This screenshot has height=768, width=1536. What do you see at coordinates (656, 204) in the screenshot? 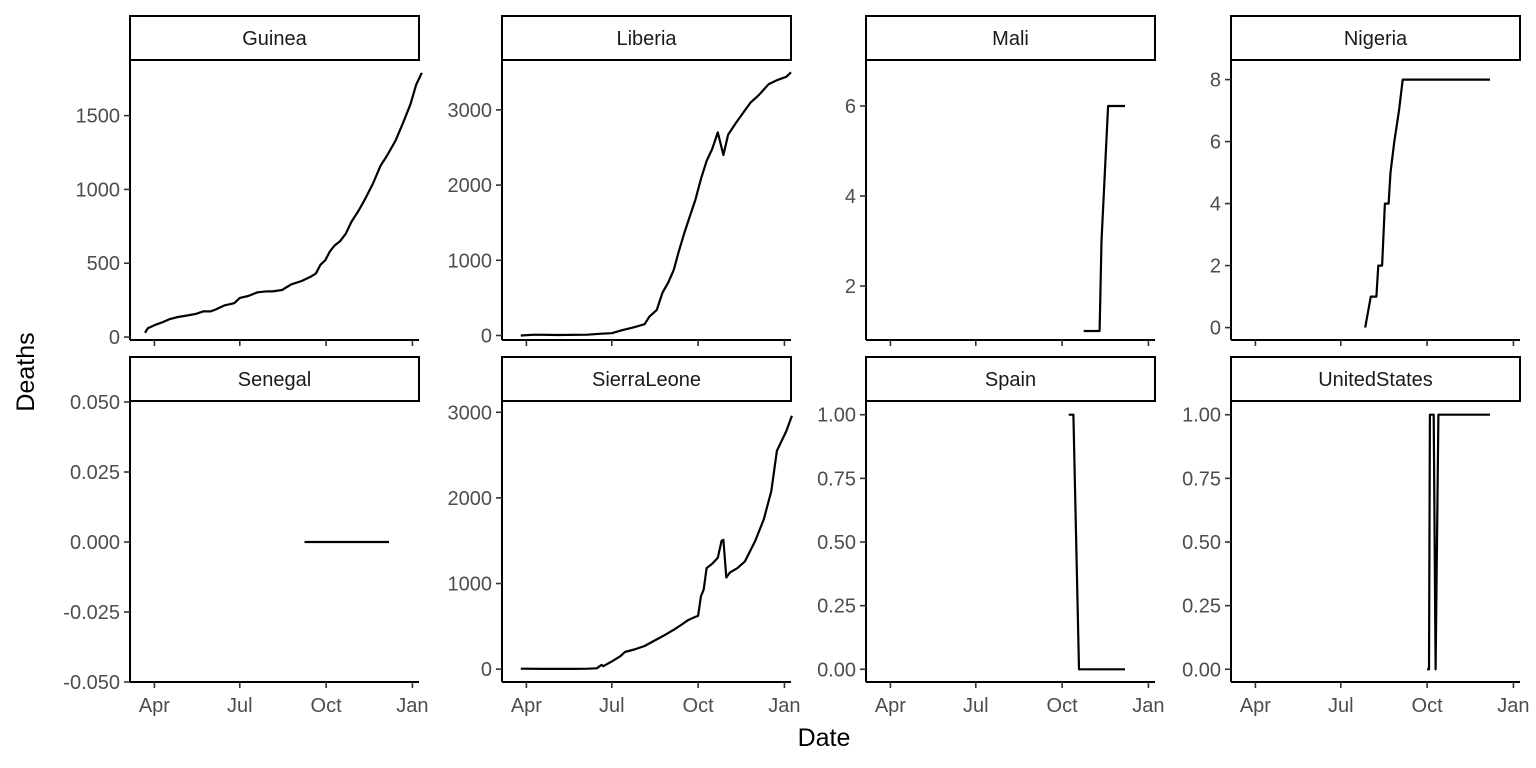
I see `series-line-liberia` at bounding box center [656, 204].